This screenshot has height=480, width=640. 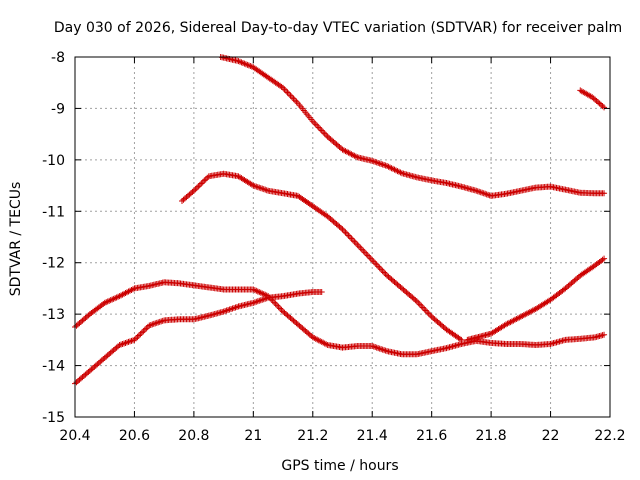 I want to click on y-tick-label: -8, so click(x=58, y=58).